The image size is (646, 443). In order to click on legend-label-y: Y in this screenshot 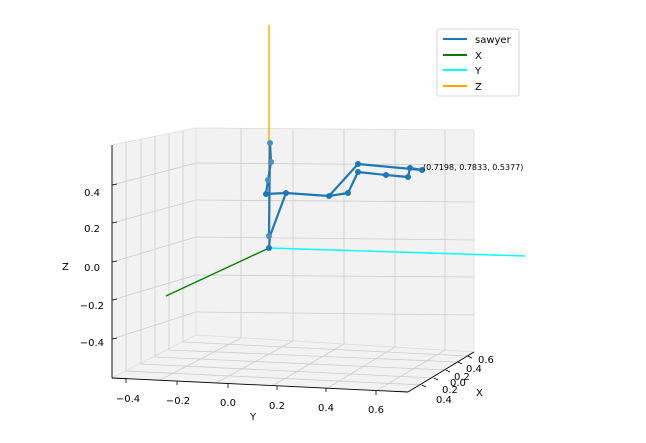, I will do `click(478, 71)`.